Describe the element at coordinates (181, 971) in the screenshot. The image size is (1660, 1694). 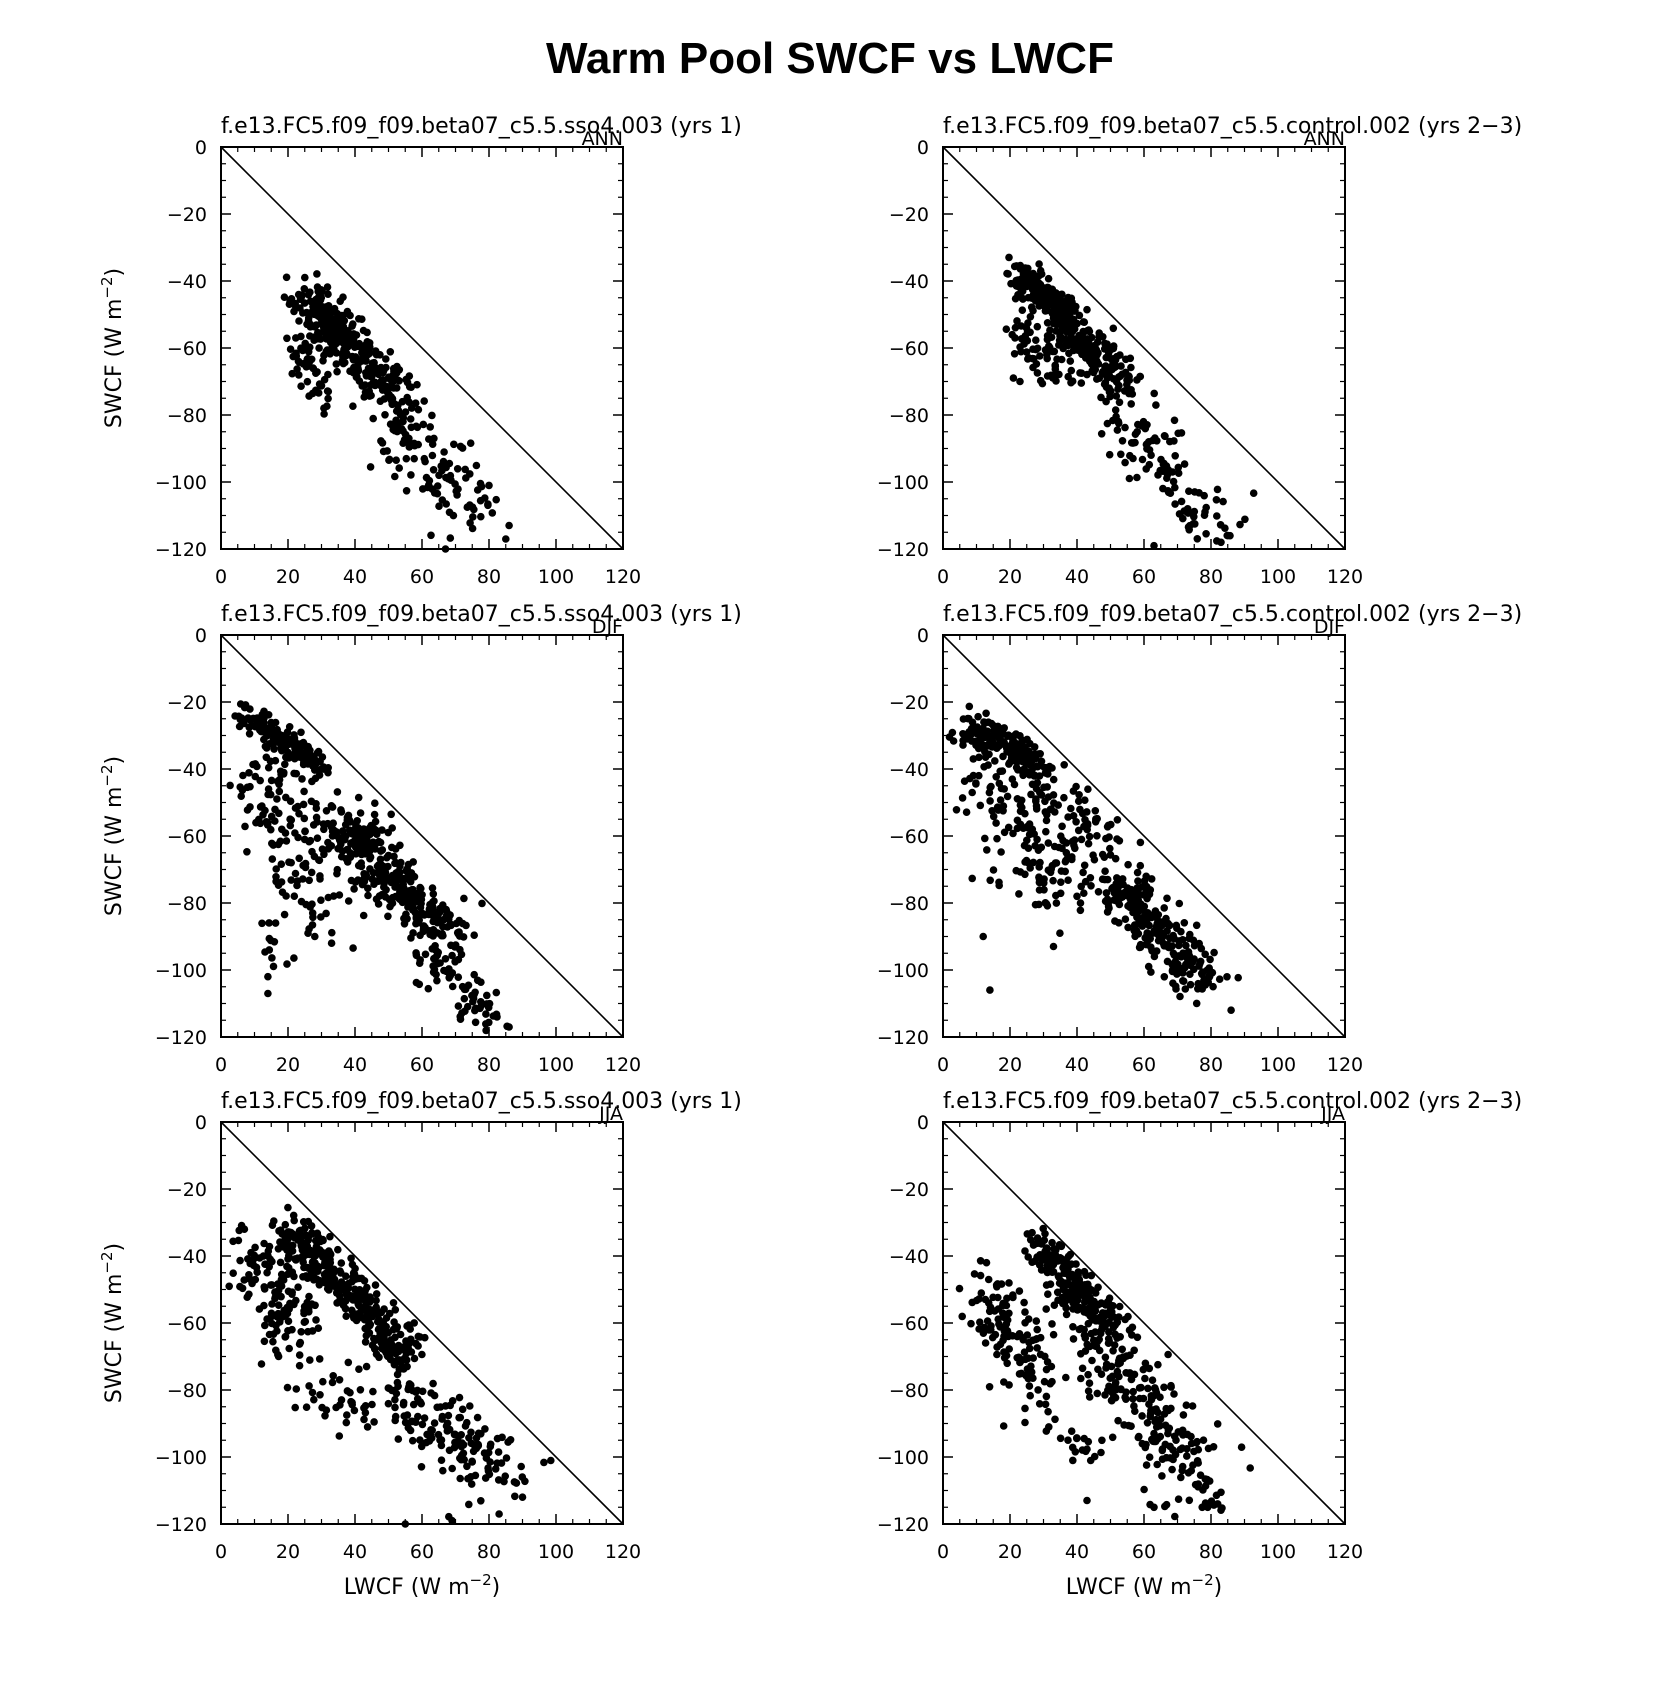
I see `y-tick-label: −100` at that location.